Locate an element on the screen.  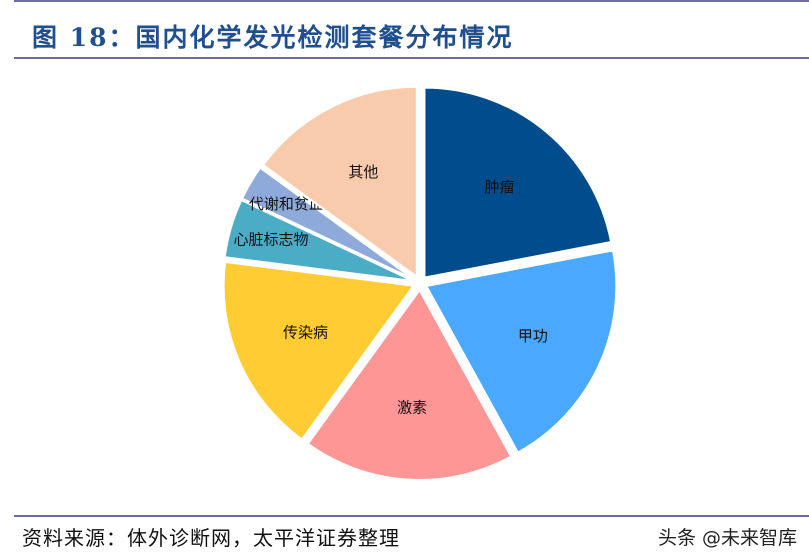
watermark: 头条 @未来智库 is located at coordinates (727, 538).